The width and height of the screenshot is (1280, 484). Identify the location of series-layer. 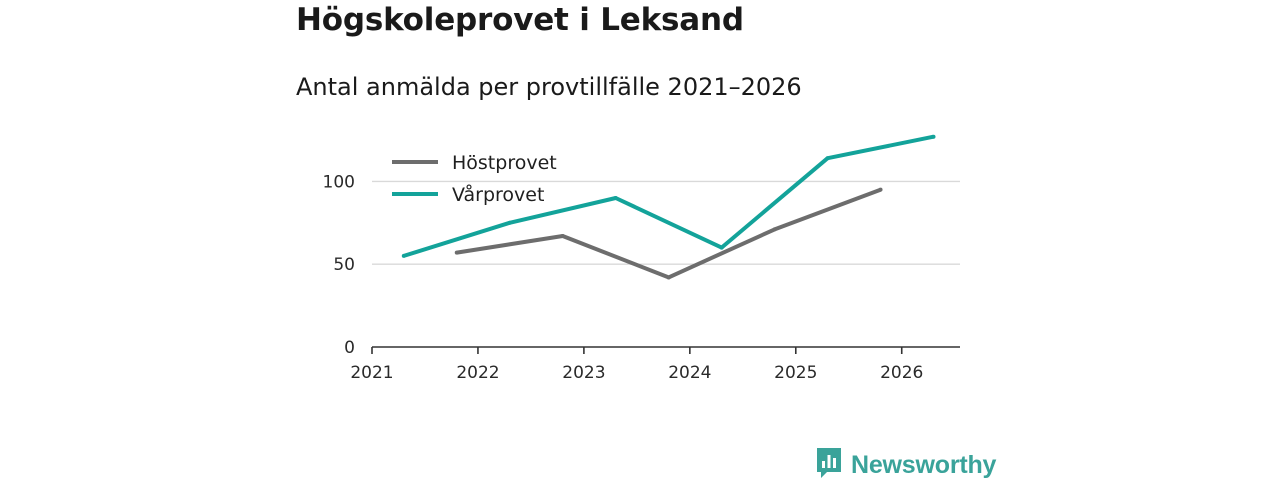
(668, 207).